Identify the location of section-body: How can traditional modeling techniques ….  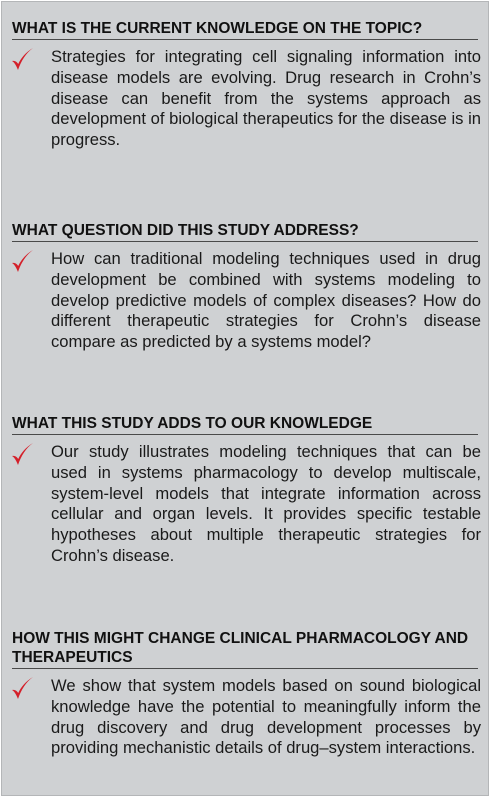
(266, 300).